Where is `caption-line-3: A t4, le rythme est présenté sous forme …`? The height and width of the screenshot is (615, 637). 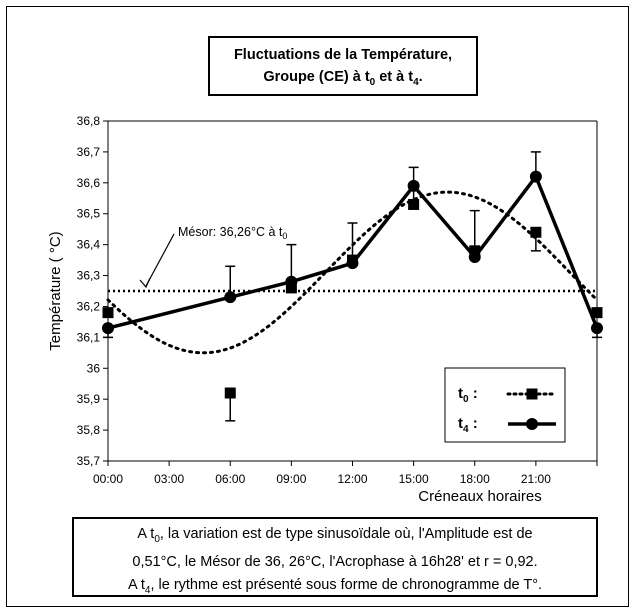
caption-line-3: A t4, le rythme est présenté sous forme … is located at coordinates (335, 588).